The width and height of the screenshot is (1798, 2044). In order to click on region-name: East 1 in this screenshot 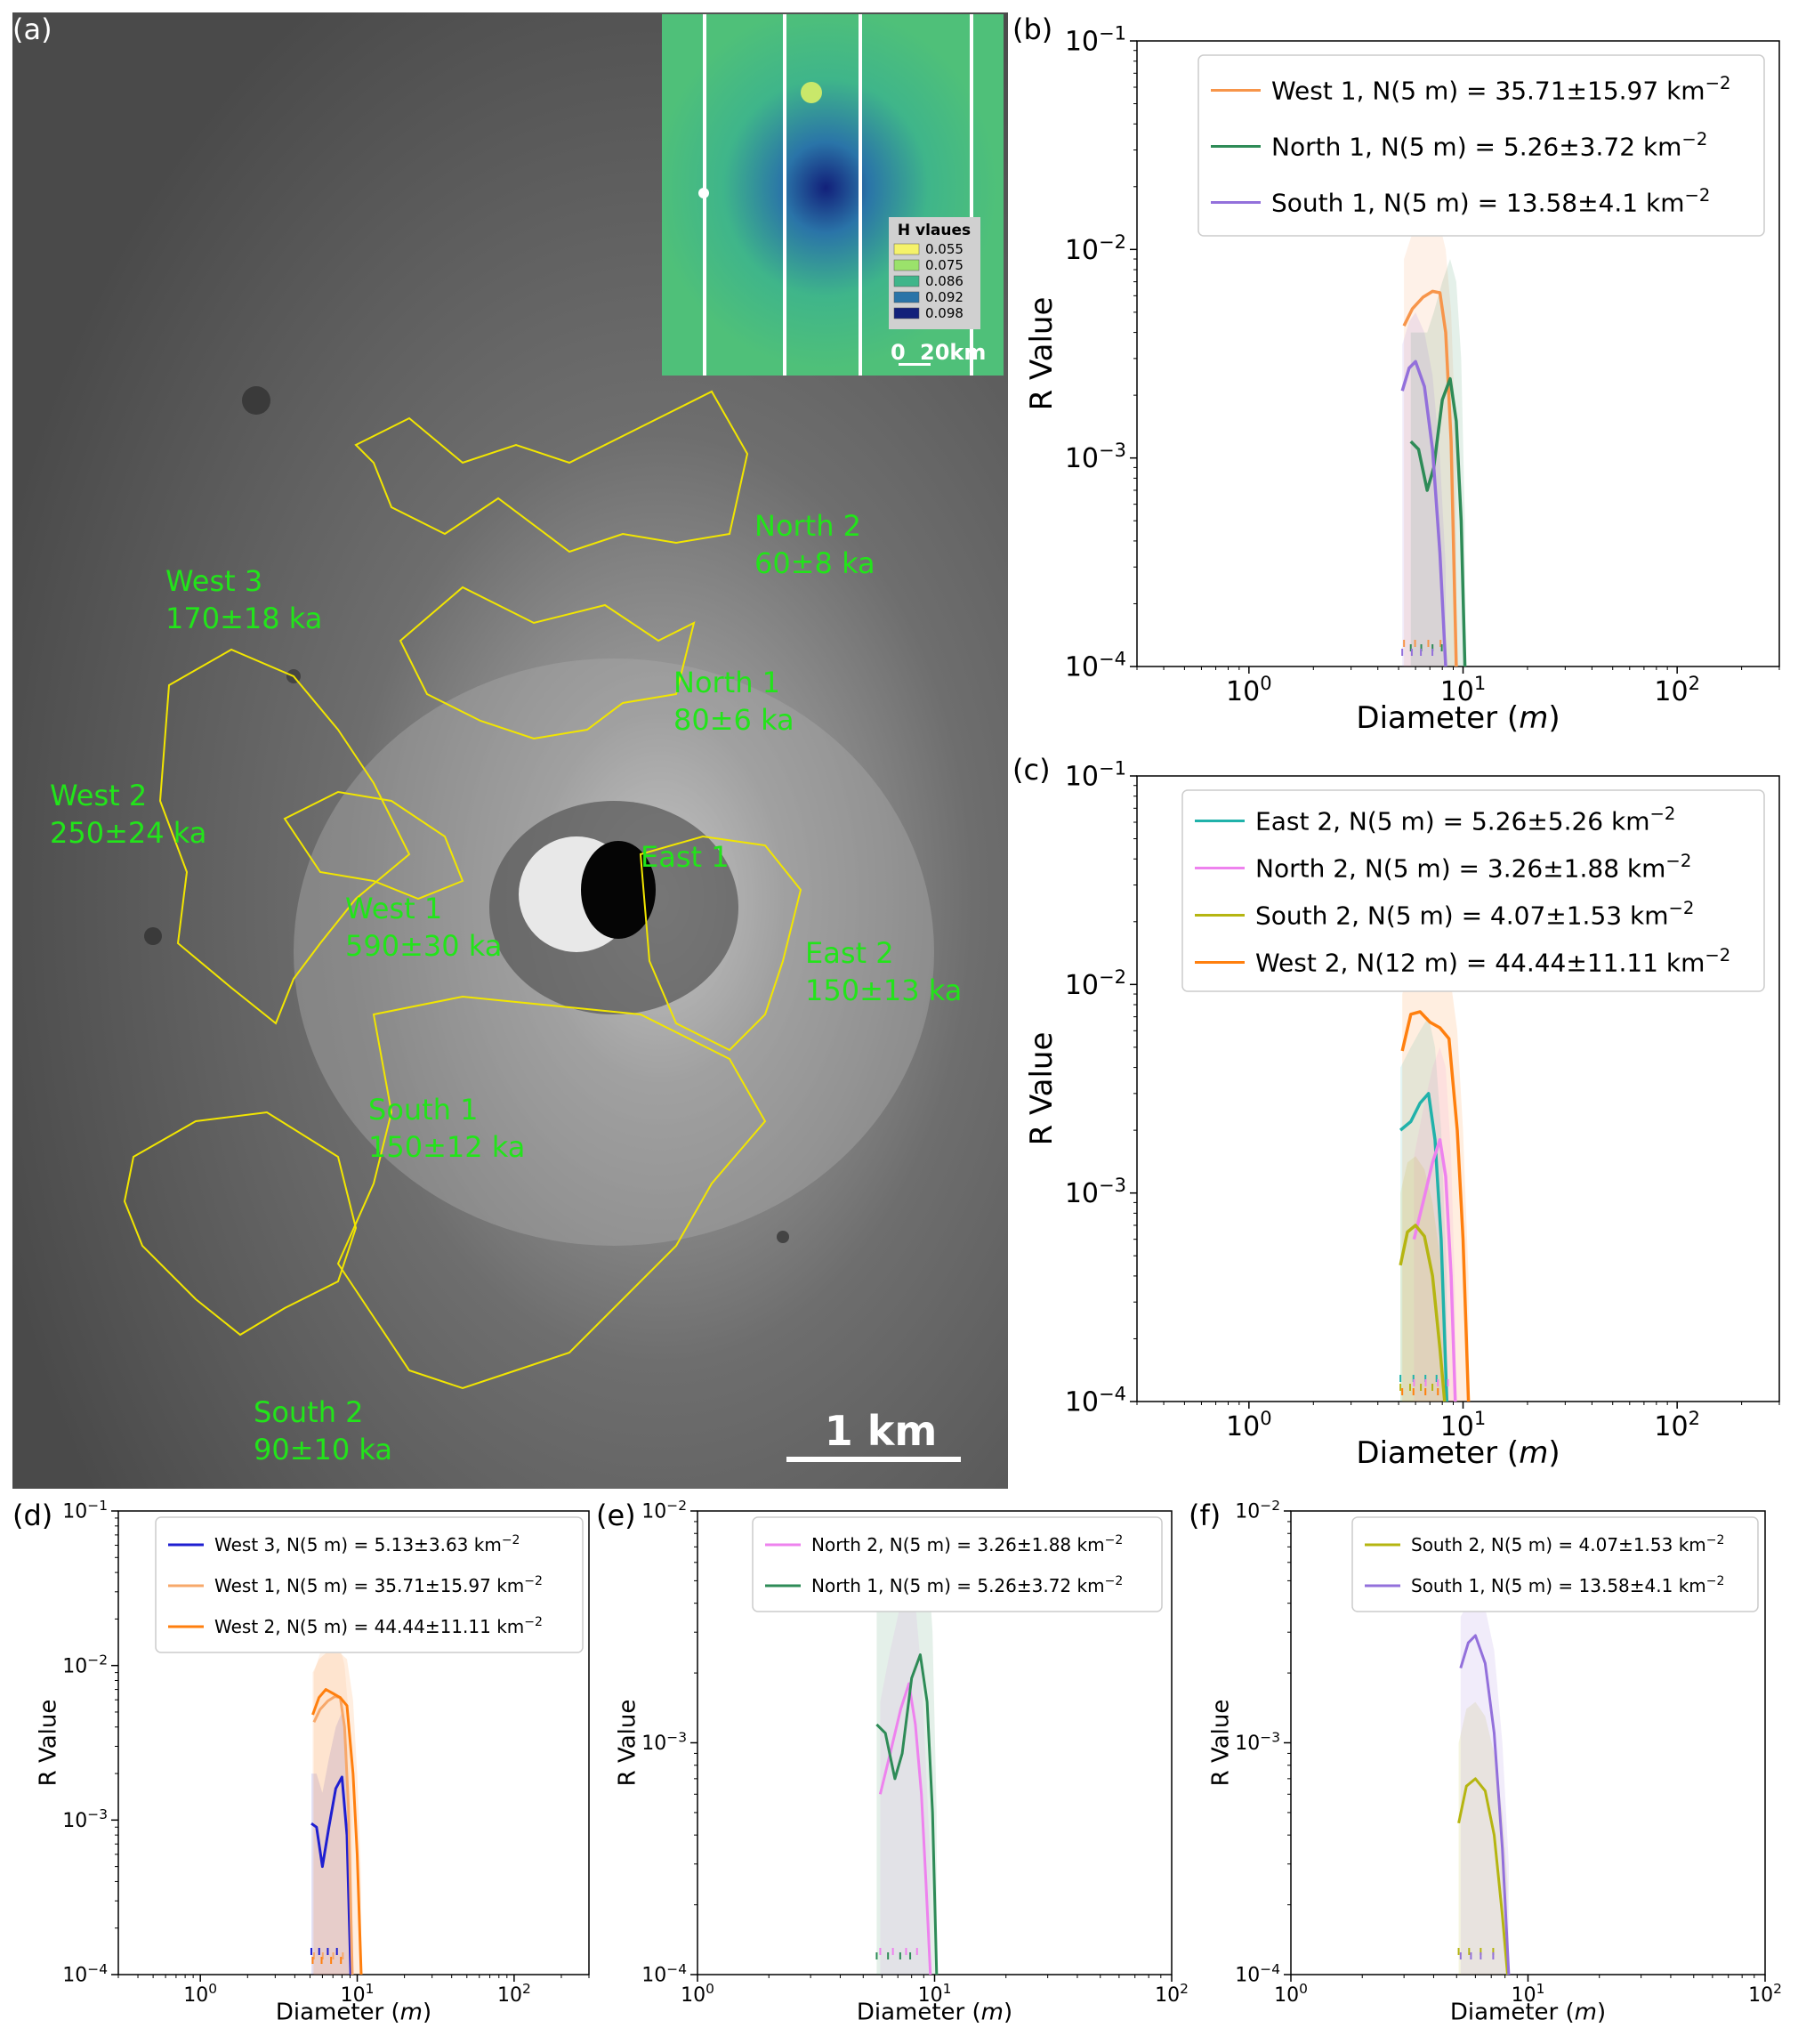, I will do `click(685, 857)`.